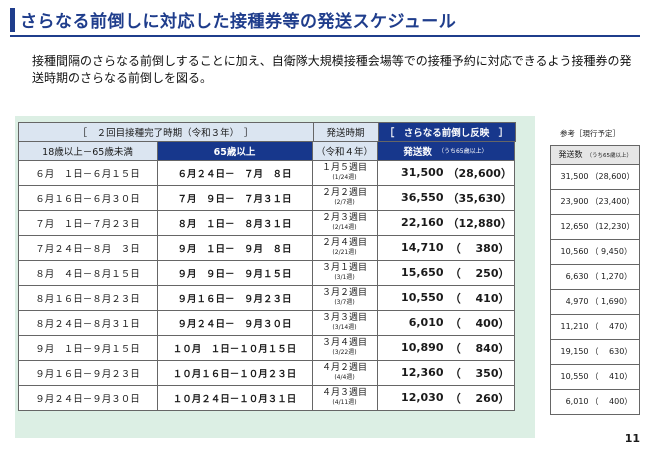  I want to click on reference-label: 参考［現行予定］, so click(590, 133).